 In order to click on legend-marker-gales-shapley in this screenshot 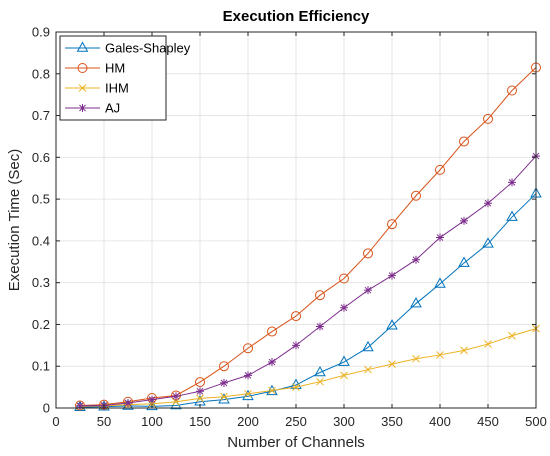, I will do `click(82, 46)`.